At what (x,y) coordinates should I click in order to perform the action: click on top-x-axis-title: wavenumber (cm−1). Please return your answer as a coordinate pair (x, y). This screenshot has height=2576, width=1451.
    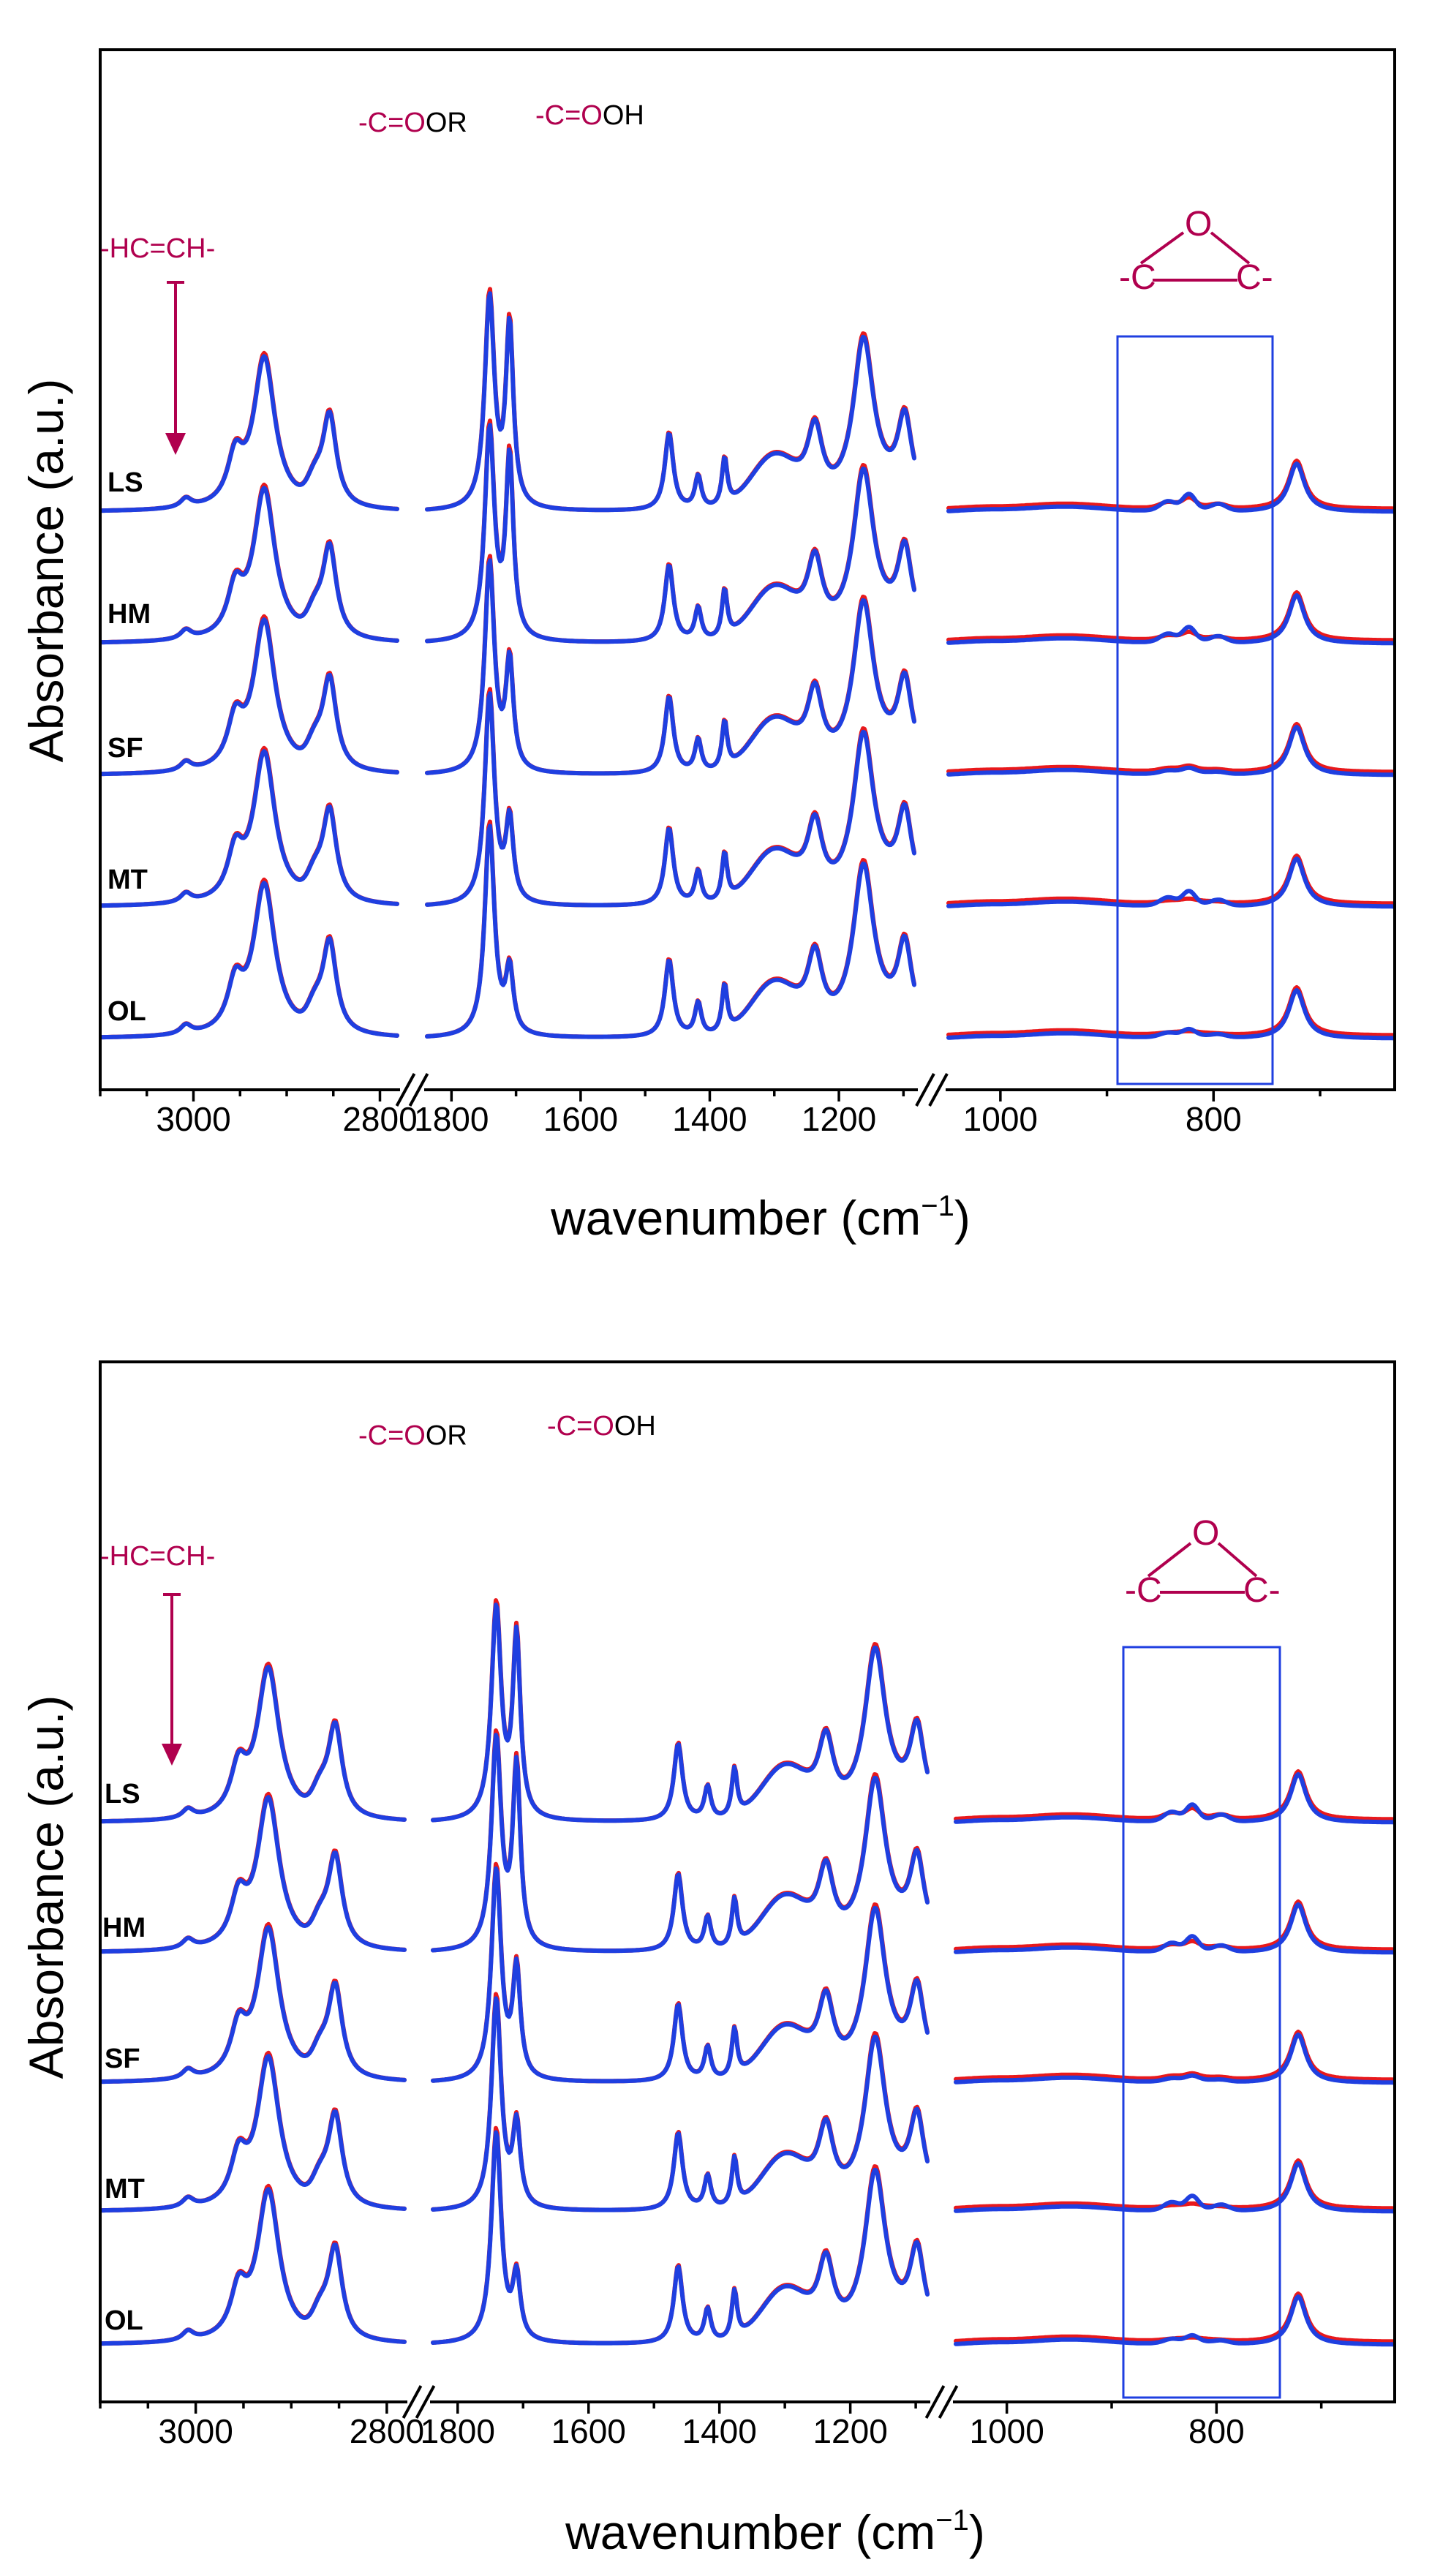
    Looking at the image, I should click on (760, 1217).